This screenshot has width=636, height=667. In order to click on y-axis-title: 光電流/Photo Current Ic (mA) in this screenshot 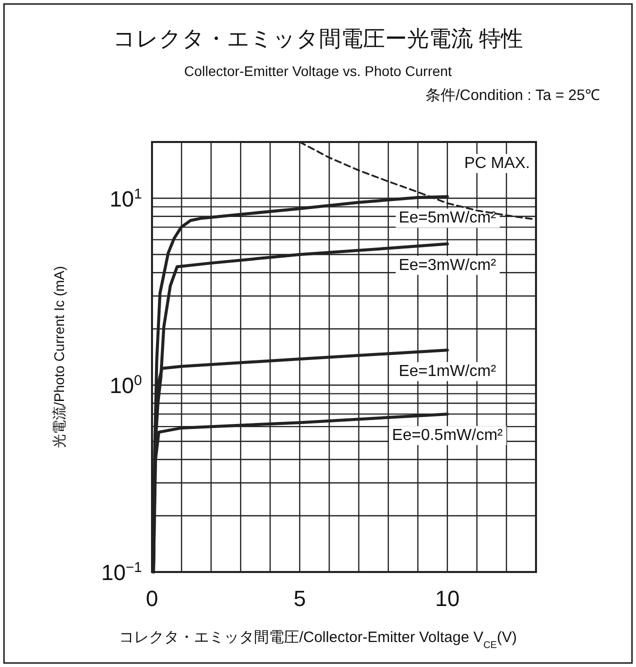, I will do `click(59, 357)`.